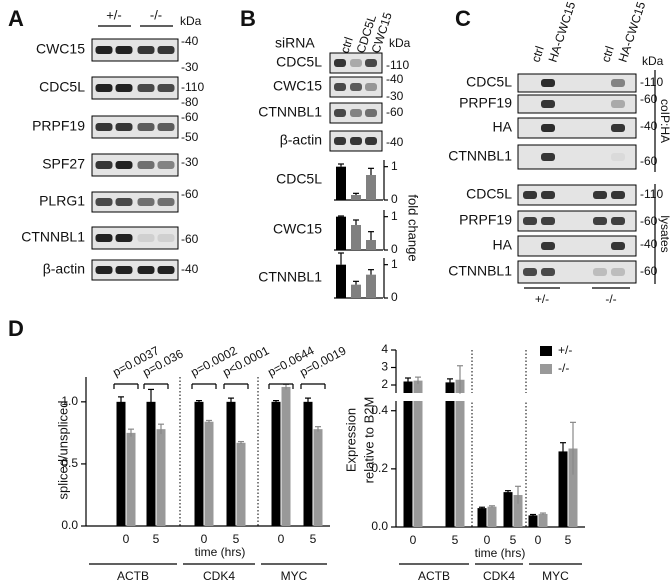 Image resolution: width=670 pixels, height=585 pixels. Describe the element at coordinates (297, 86) in the screenshot. I see `protein-label: CWC15` at that location.